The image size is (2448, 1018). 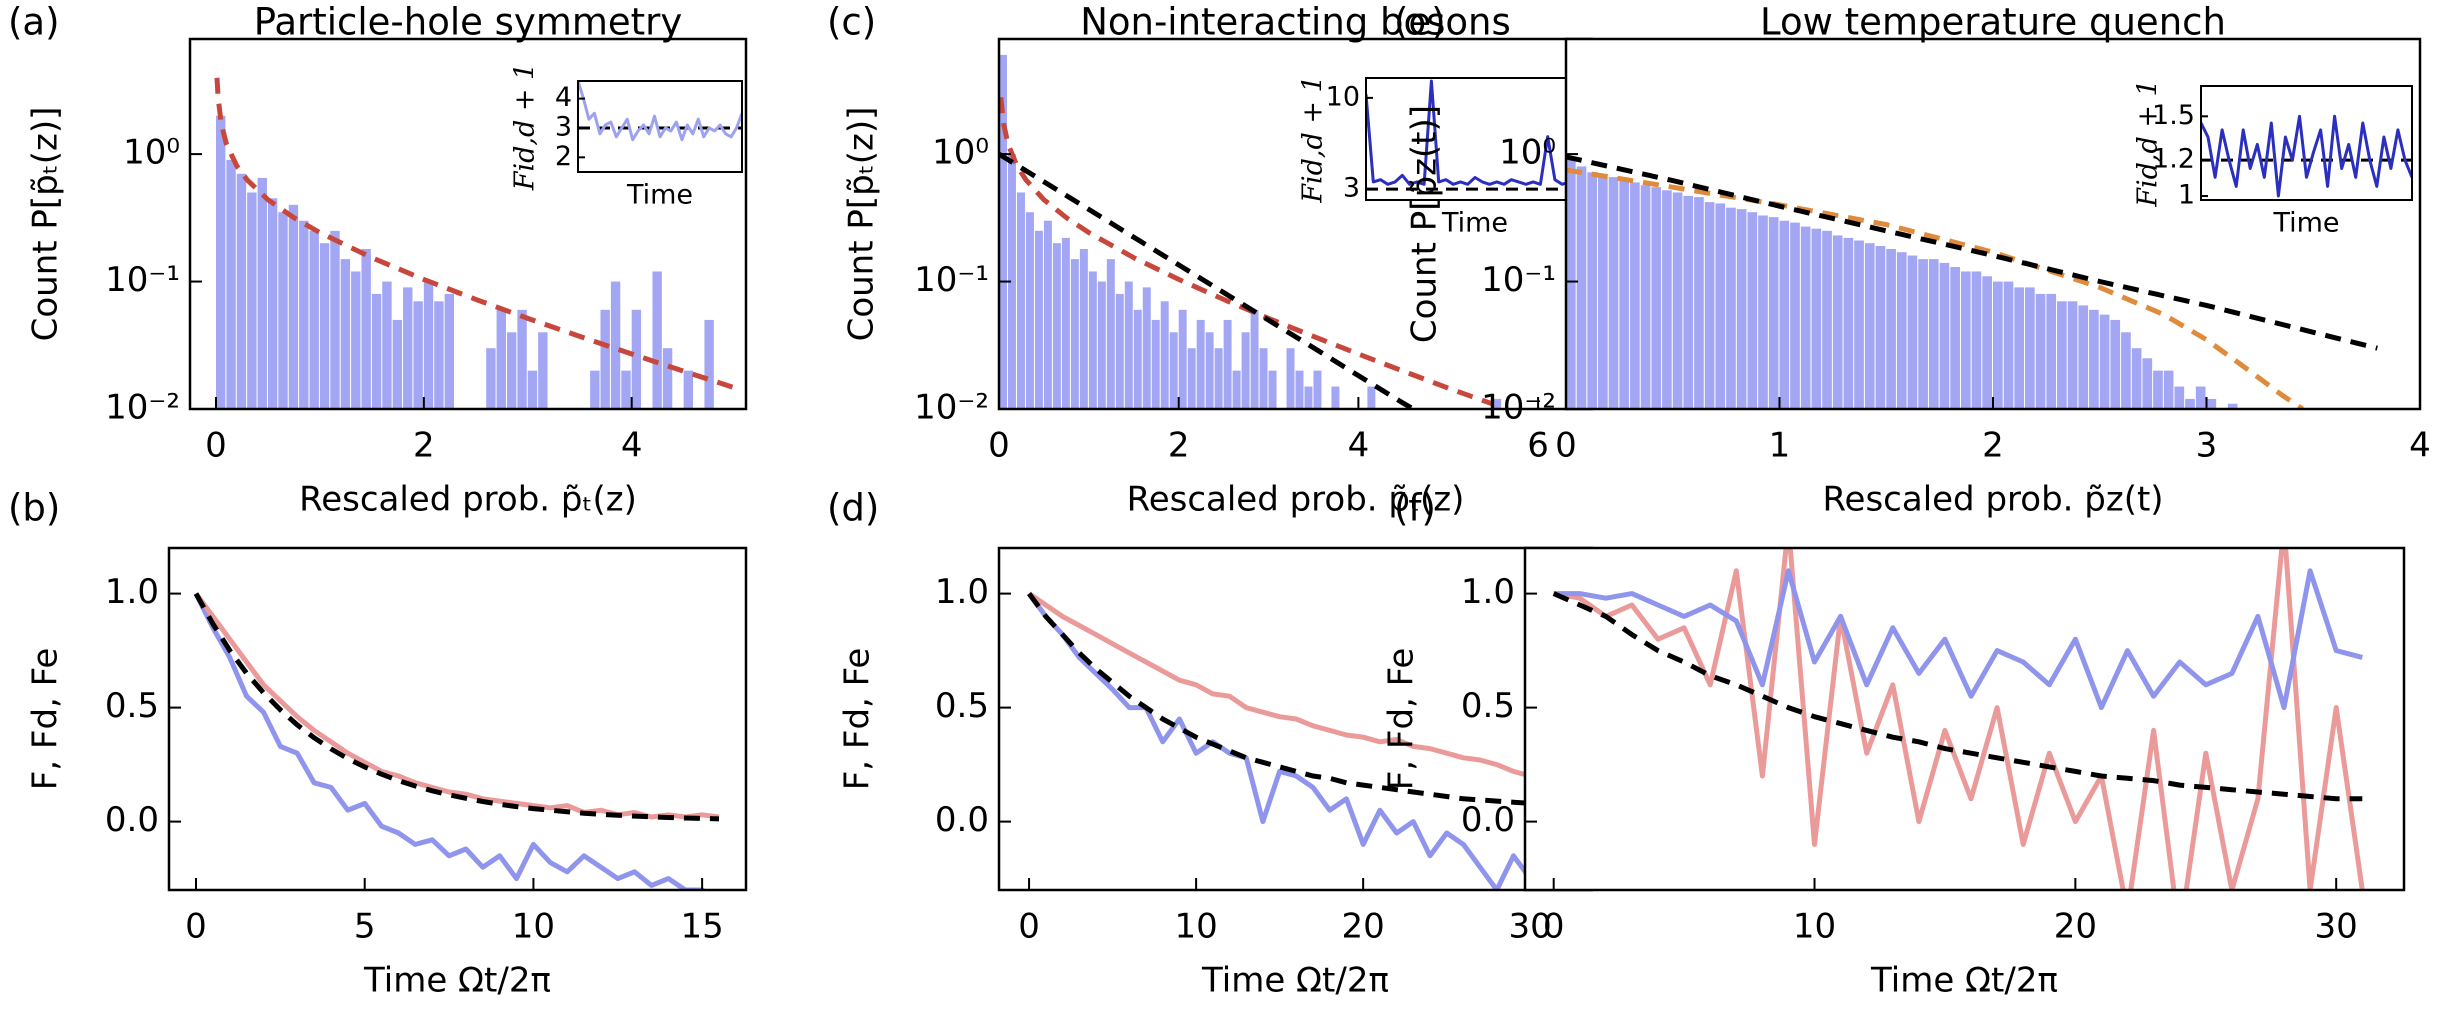 What do you see at coordinates (468, 22) in the screenshot?
I see `panel-title: Particle-hole symmetry` at bounding box center [468, 22].